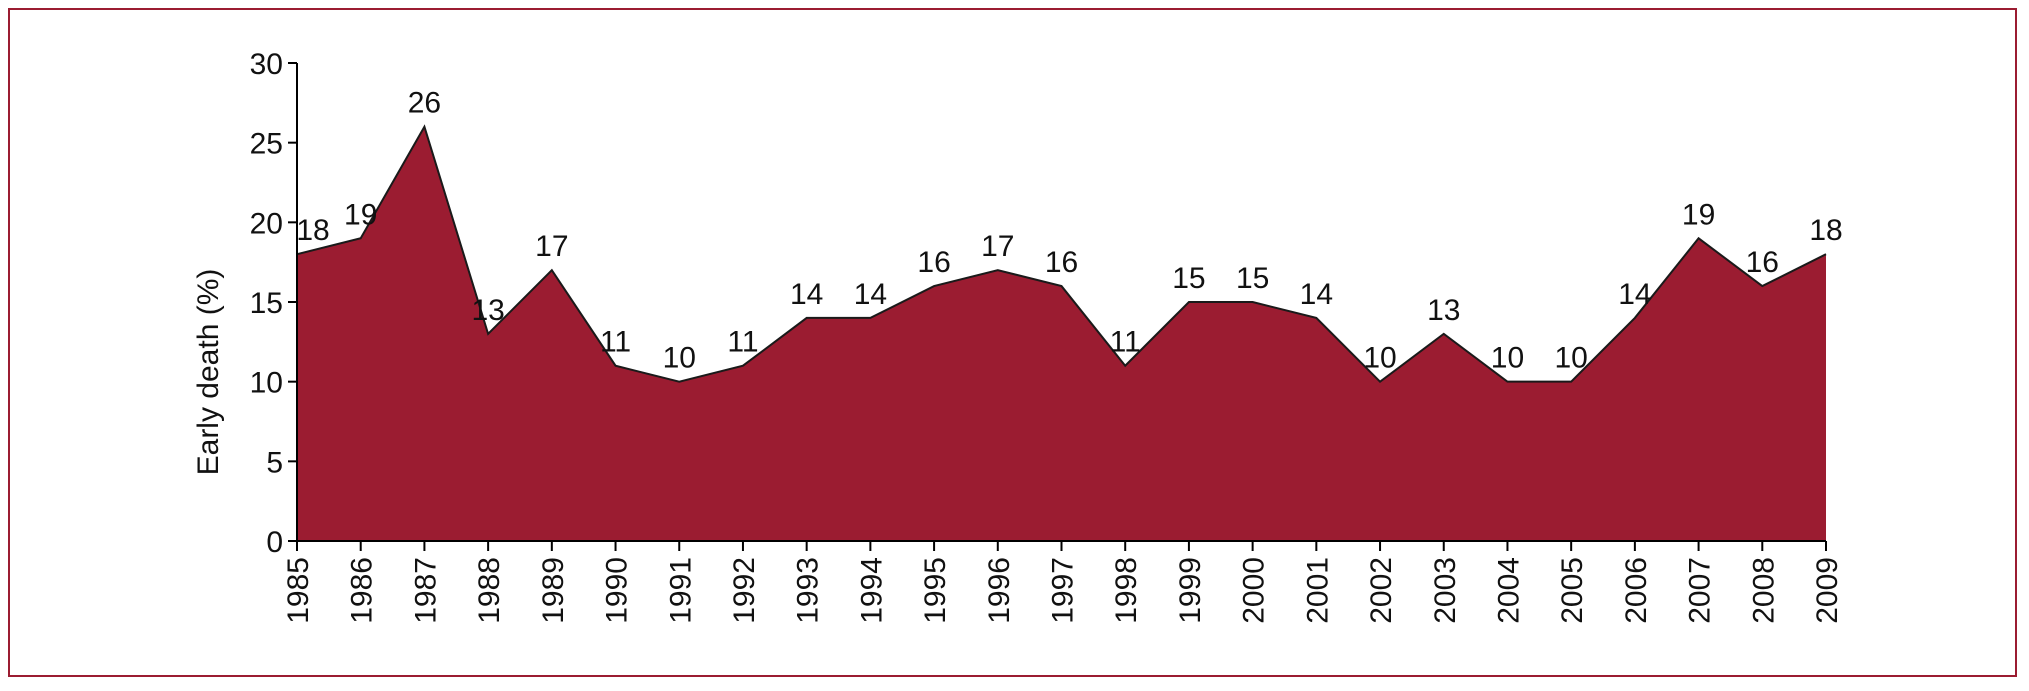 Image resolution: width=2029 pixels, height=691 pixels. I want to click on x-tick-label: 1998, so click(1126, 590).